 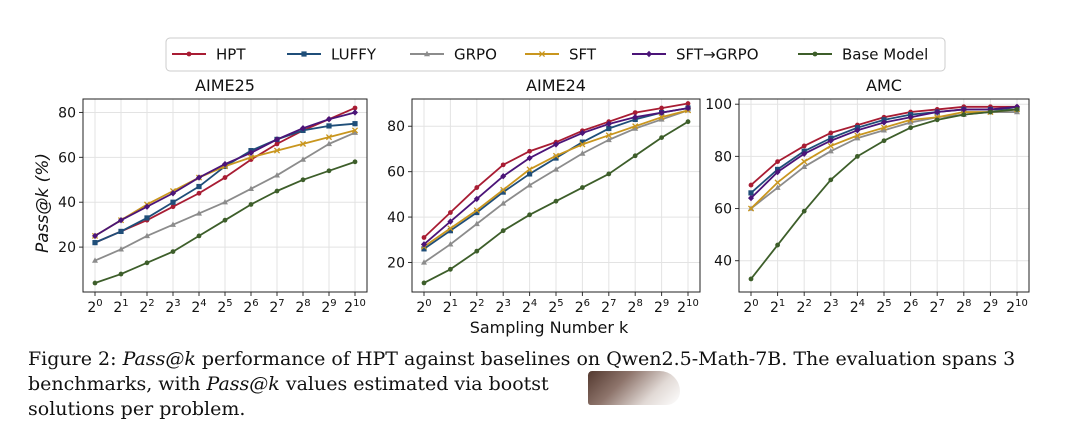 I want to click on x-tick-label: 21, so click(x=120, y=307).